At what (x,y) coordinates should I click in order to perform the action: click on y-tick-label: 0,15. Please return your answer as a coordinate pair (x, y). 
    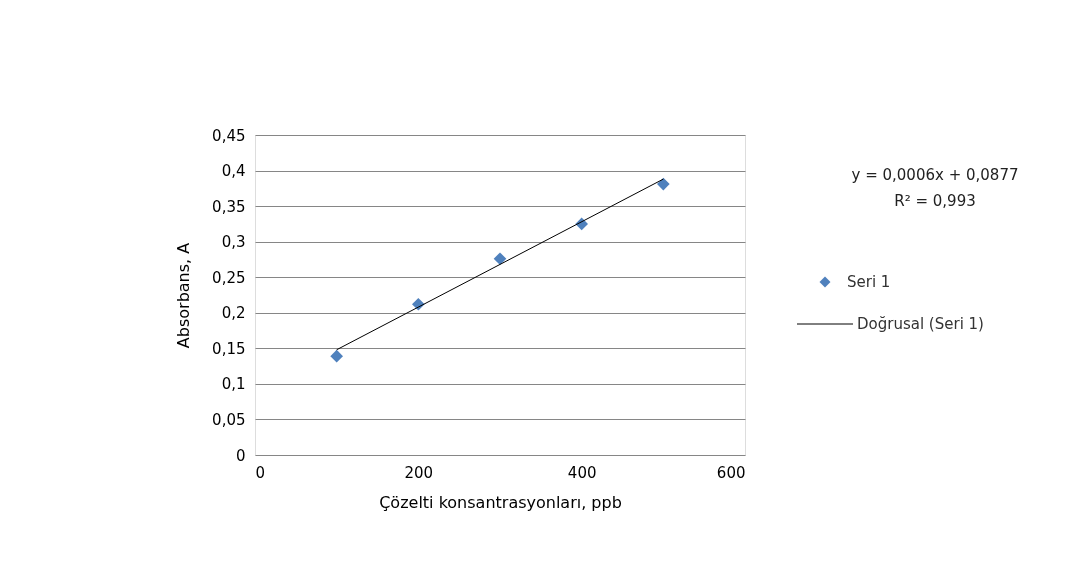
    Looking at the image, I should click on (229, 348).